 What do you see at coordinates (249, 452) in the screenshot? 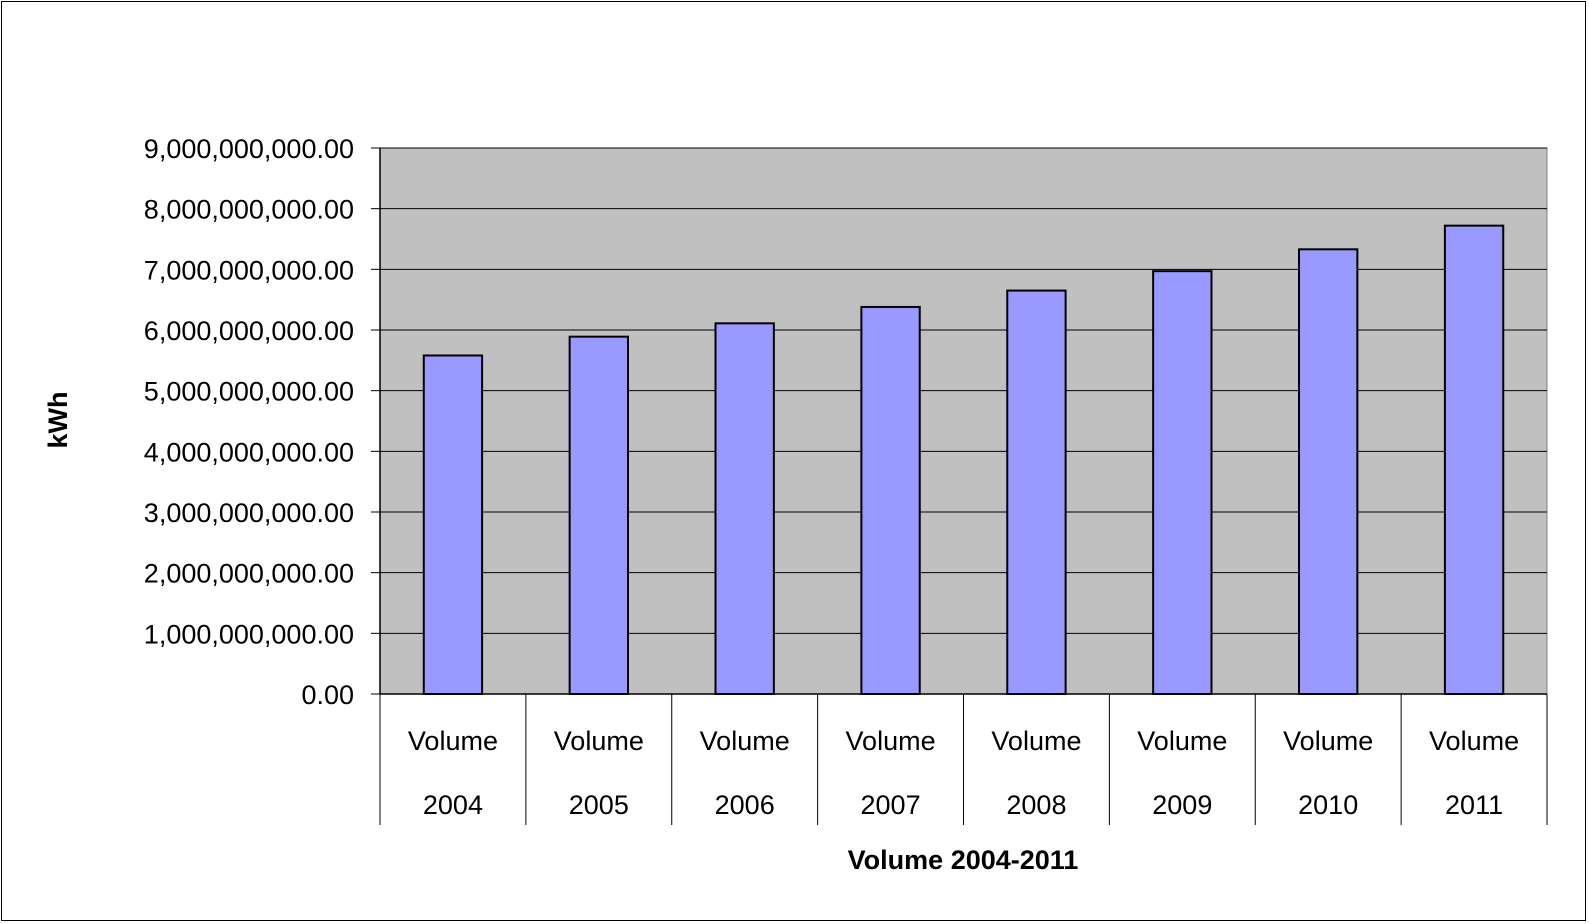
I see `y-tick-label: 4,000,000,000.00` at bounding box center [249, 452].